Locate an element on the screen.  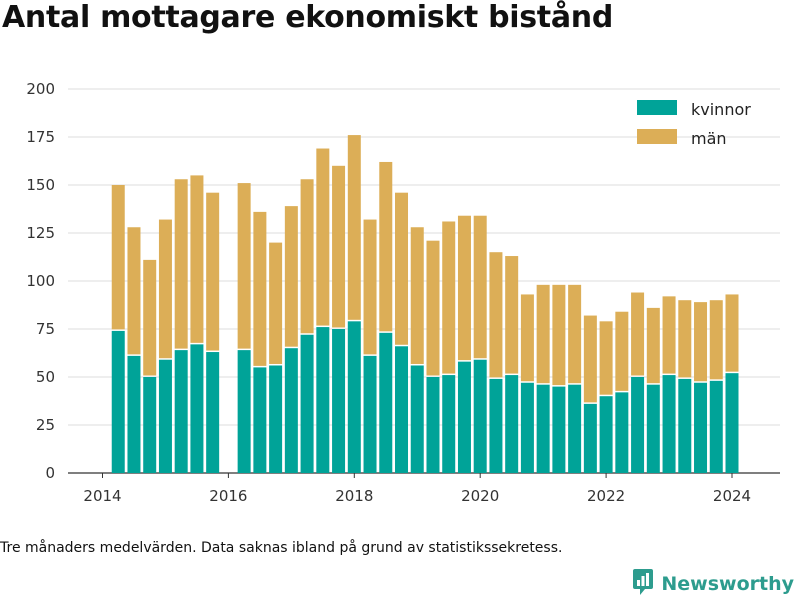
y-tick-label: 200 is located at coordinates (40, 89).